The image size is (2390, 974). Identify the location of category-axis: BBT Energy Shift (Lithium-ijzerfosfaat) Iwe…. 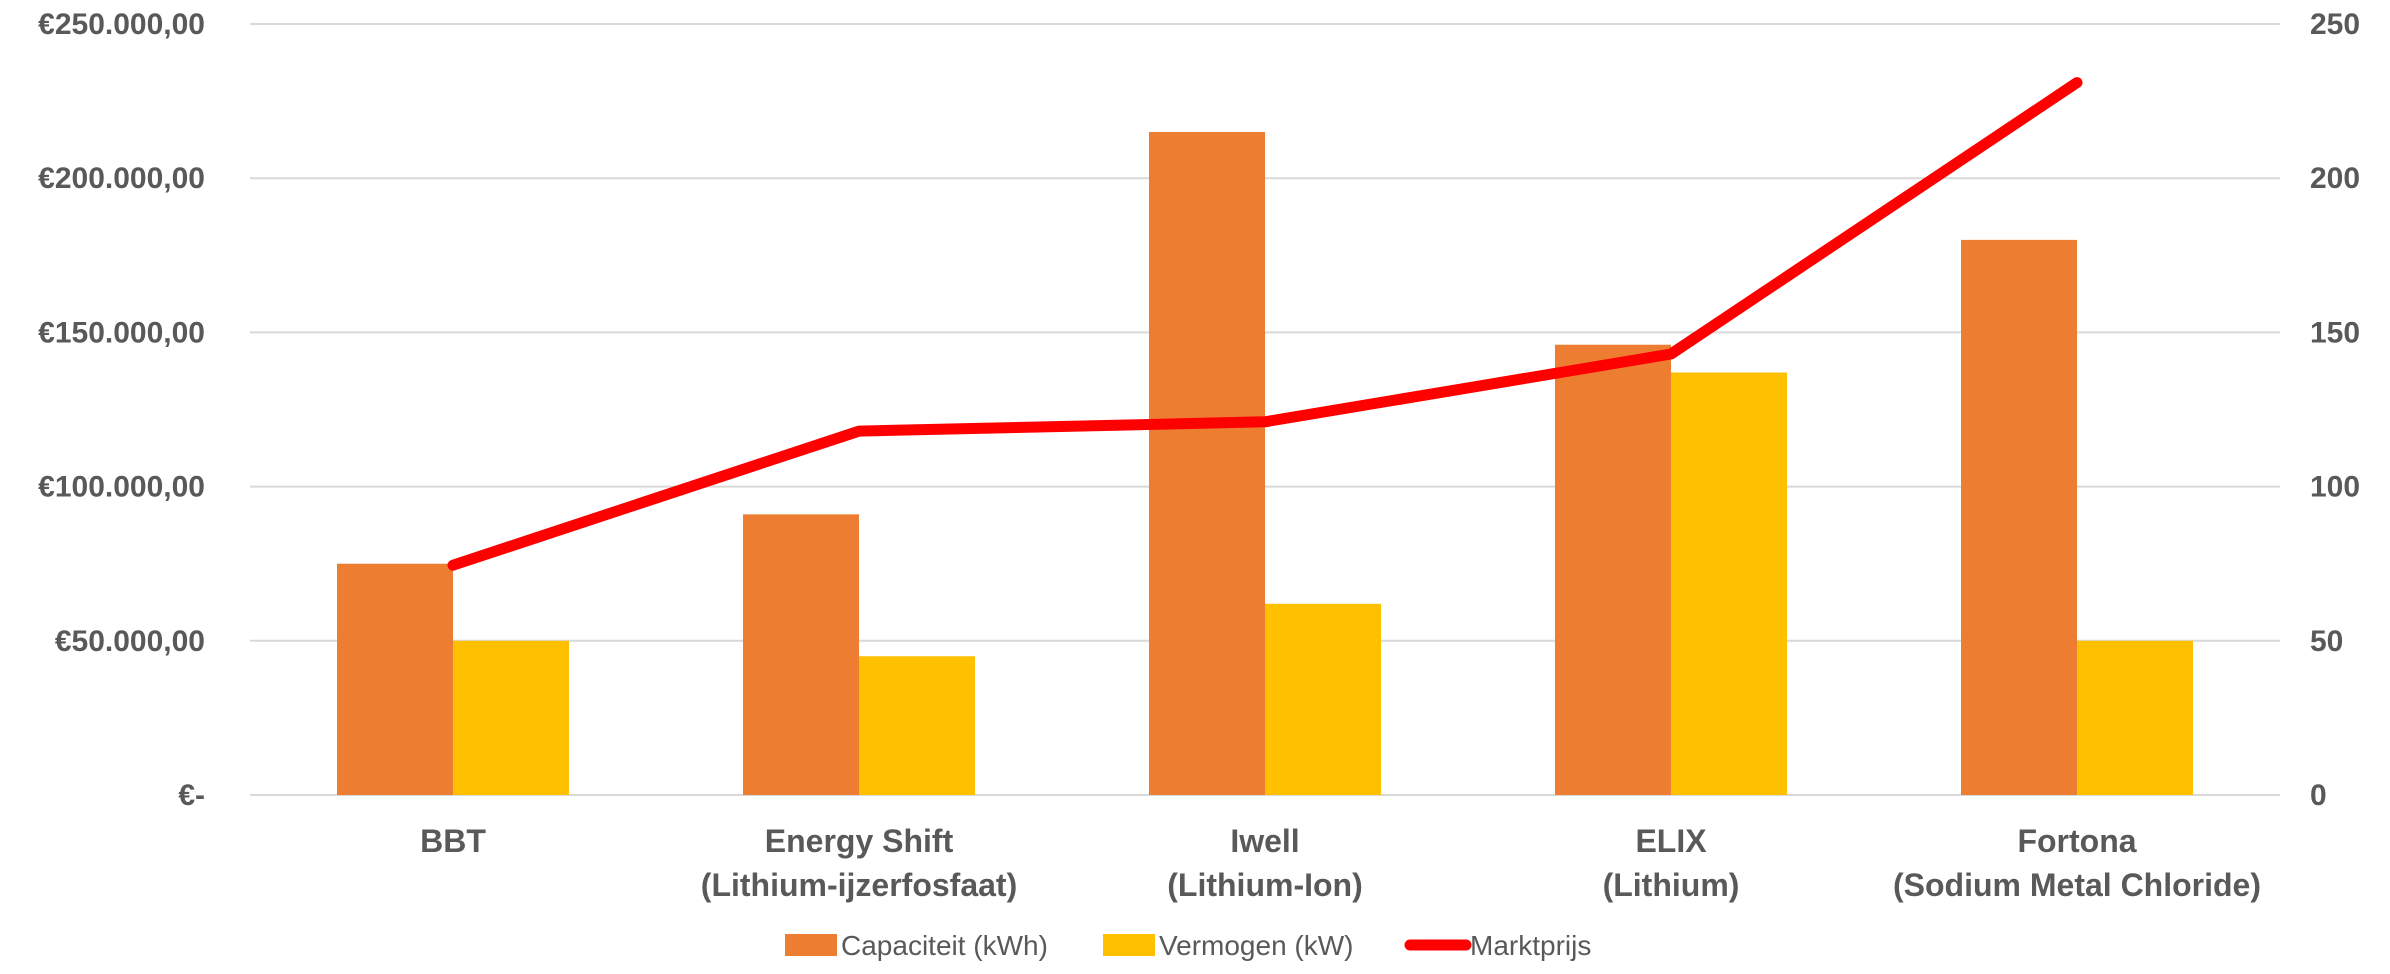
(1340, 863).